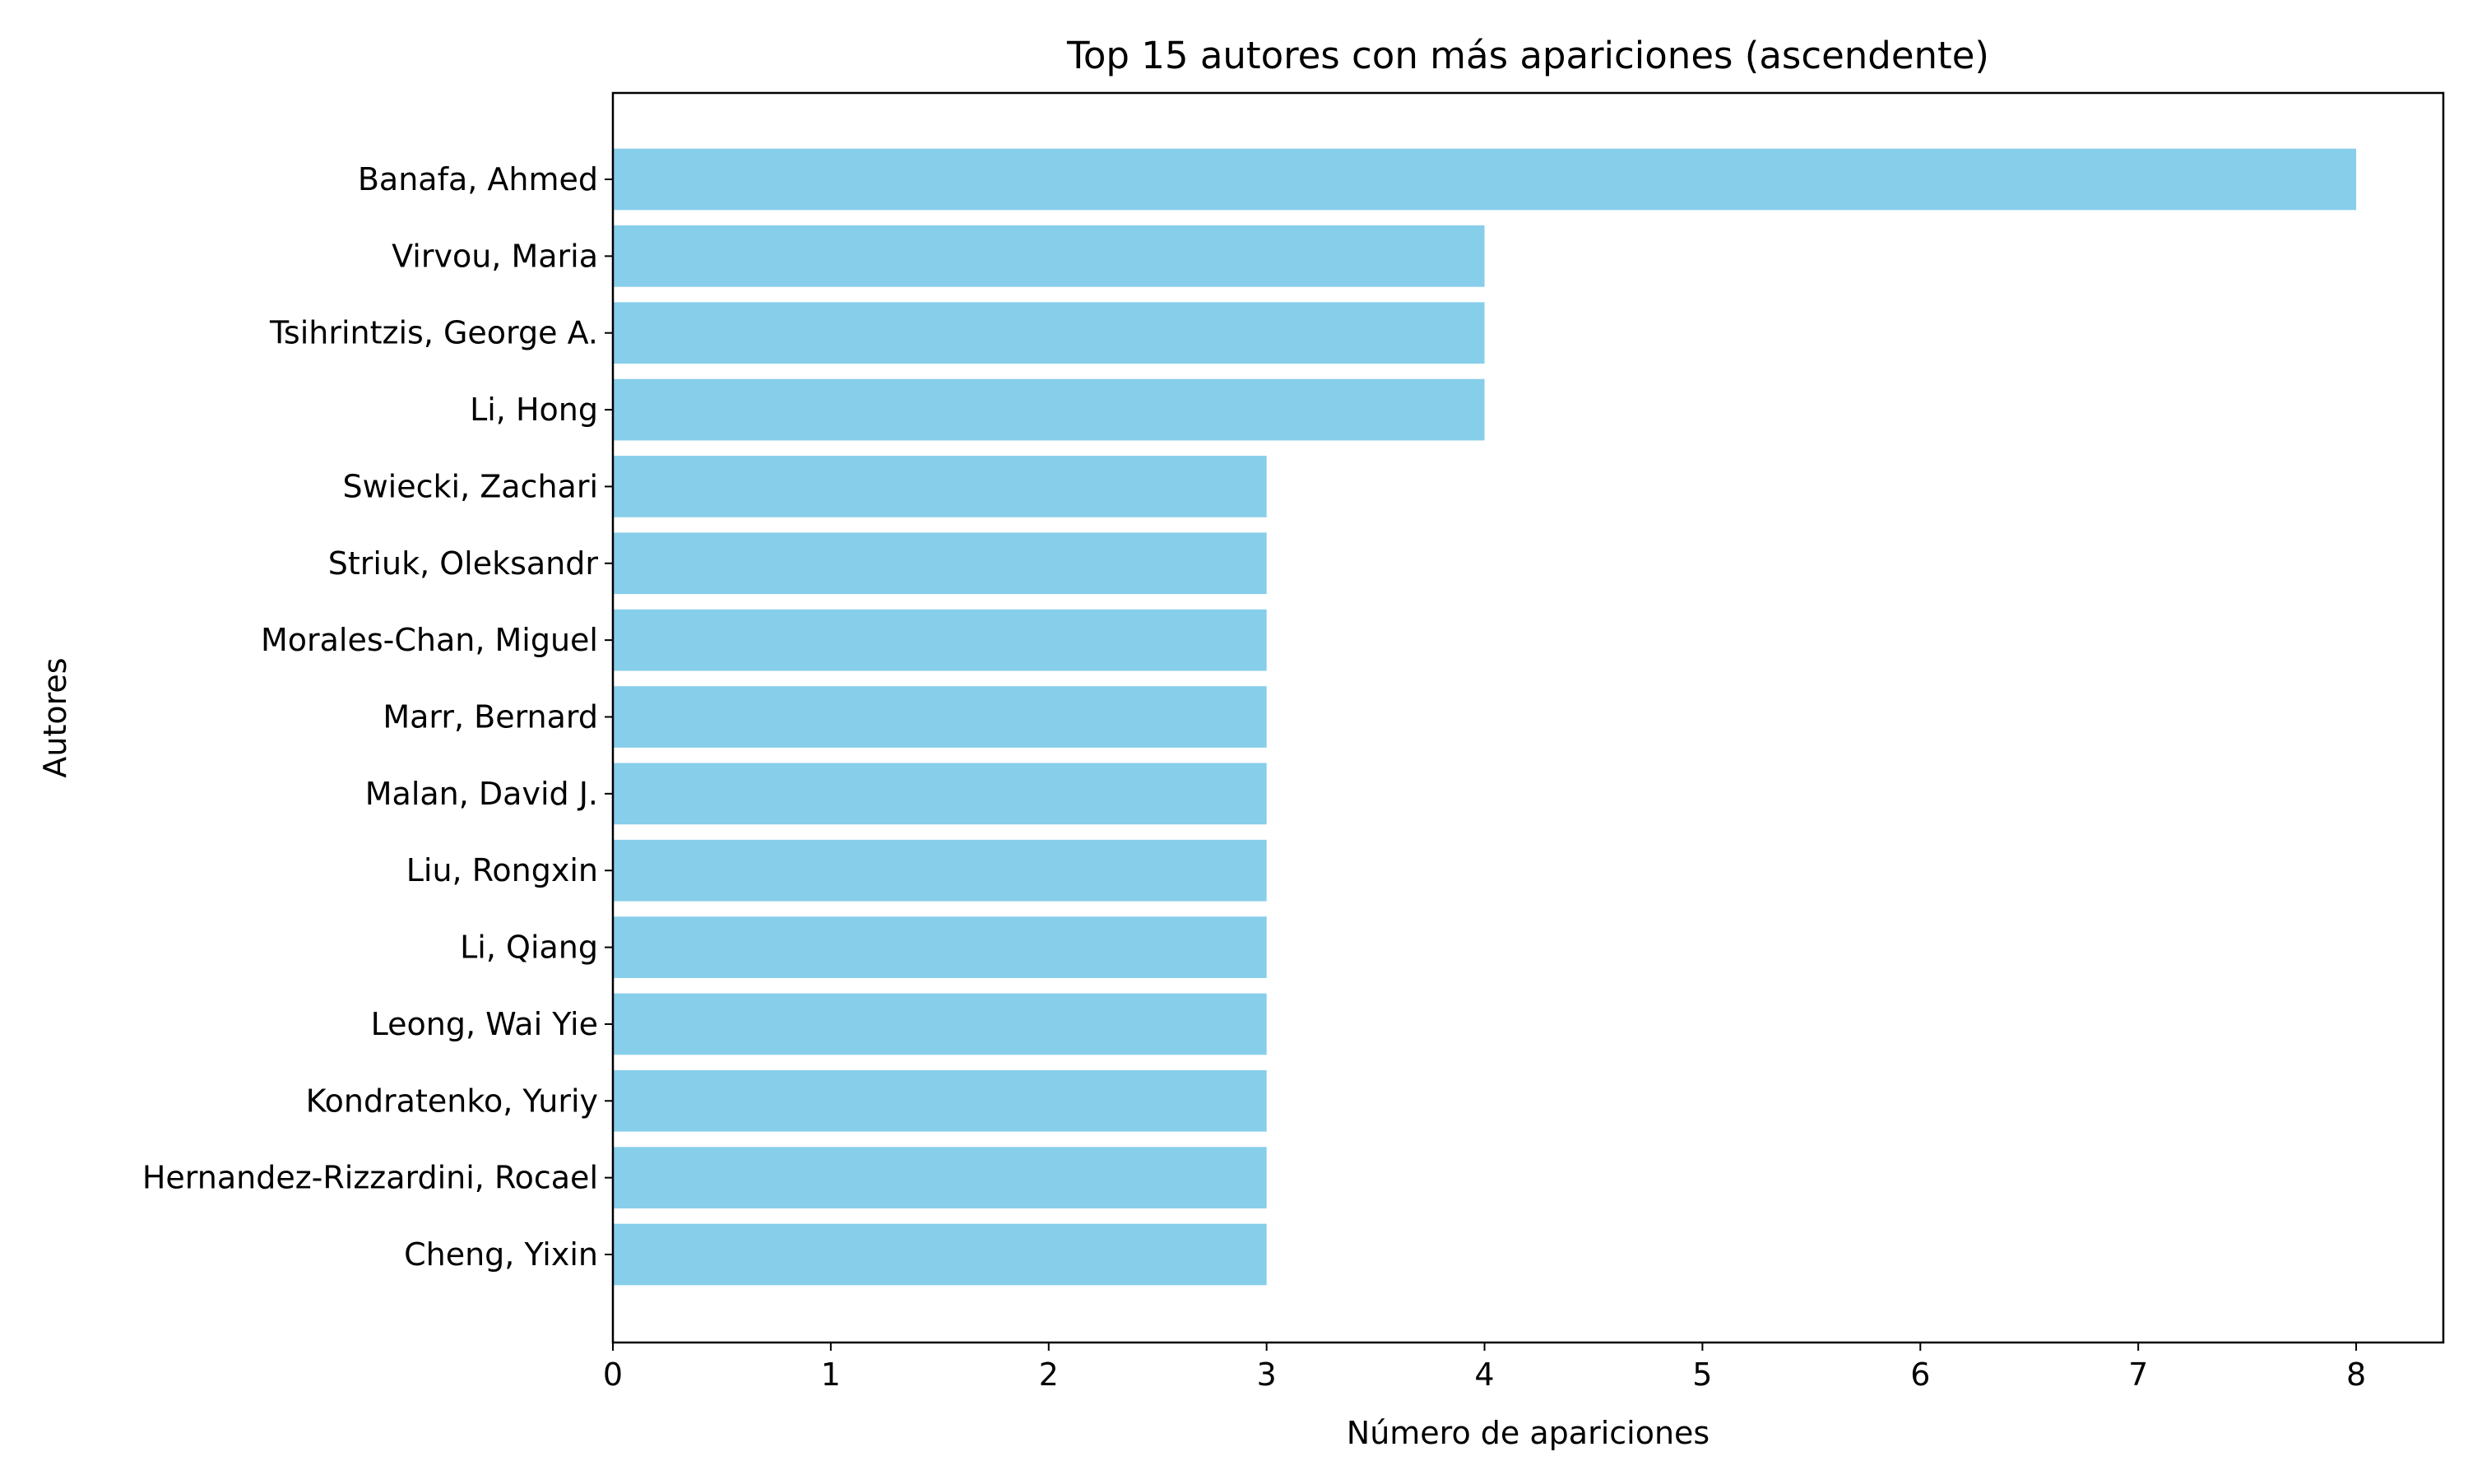  Describe the element at coordinates (831, 1374) in the screenshot. I see `x-tick-label: 1` at that location.